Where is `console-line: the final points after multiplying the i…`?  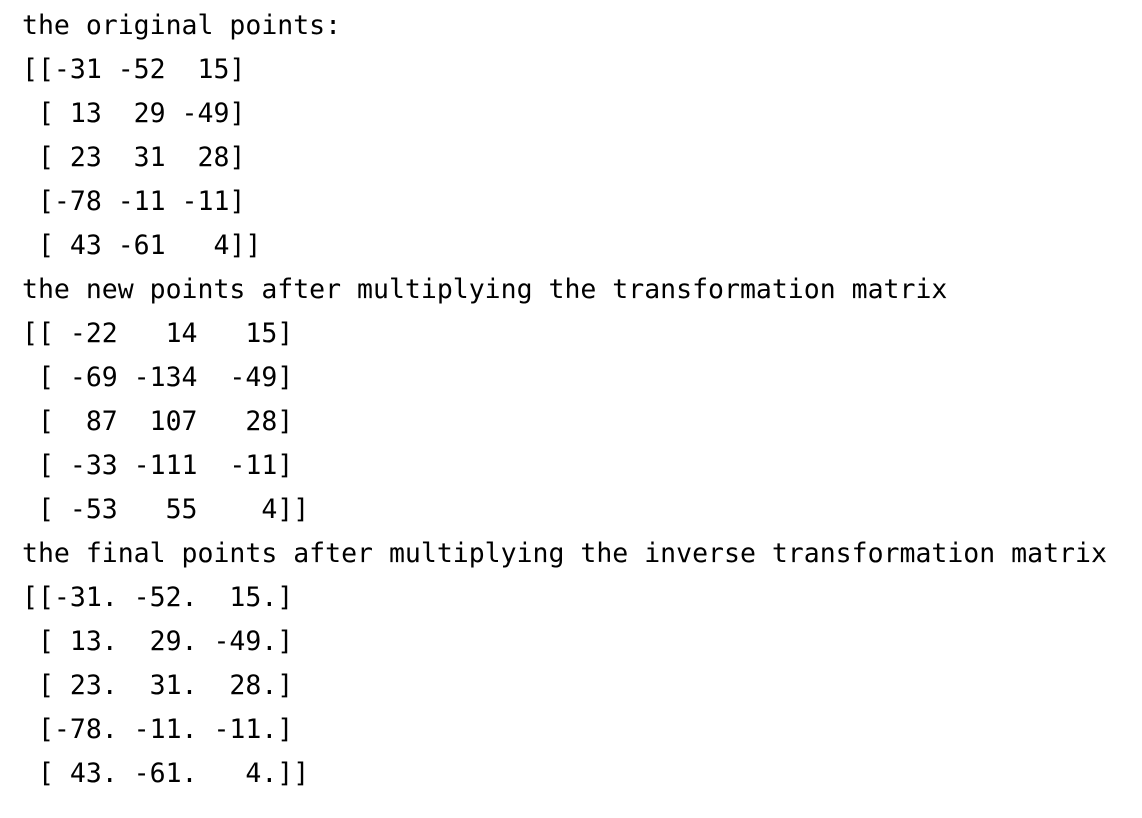 console-line: the final points after multiplying the i… is located at coordinates (564, 553).